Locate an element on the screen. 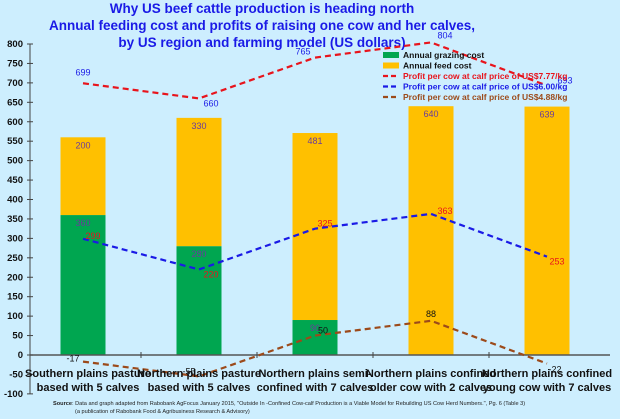 The width and height of the screenshot is (620, 419). category-label: Southern plains pasture is located at coordinates (88, 374).